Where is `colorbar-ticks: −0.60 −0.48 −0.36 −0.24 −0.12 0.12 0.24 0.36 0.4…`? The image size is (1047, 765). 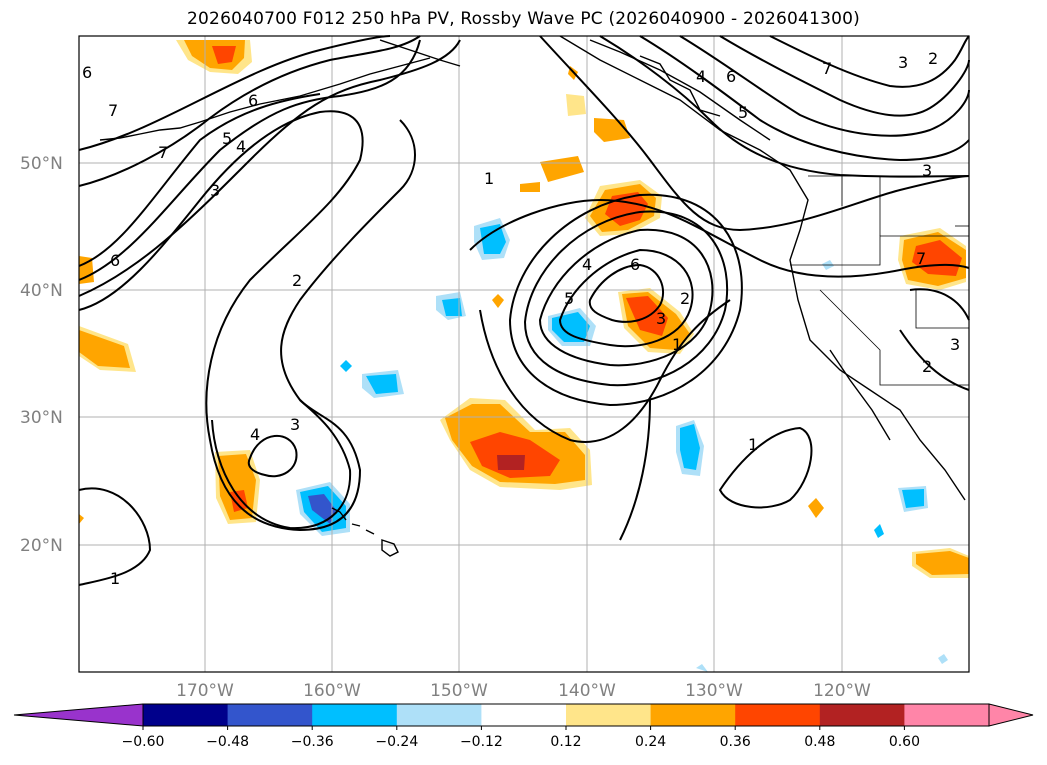 colorbar-ticks: −0.60 −0.48 −0.36 −0.24 −0.12 0.12 0.24 0.36 0.4… is located at coordinates (521, 738).